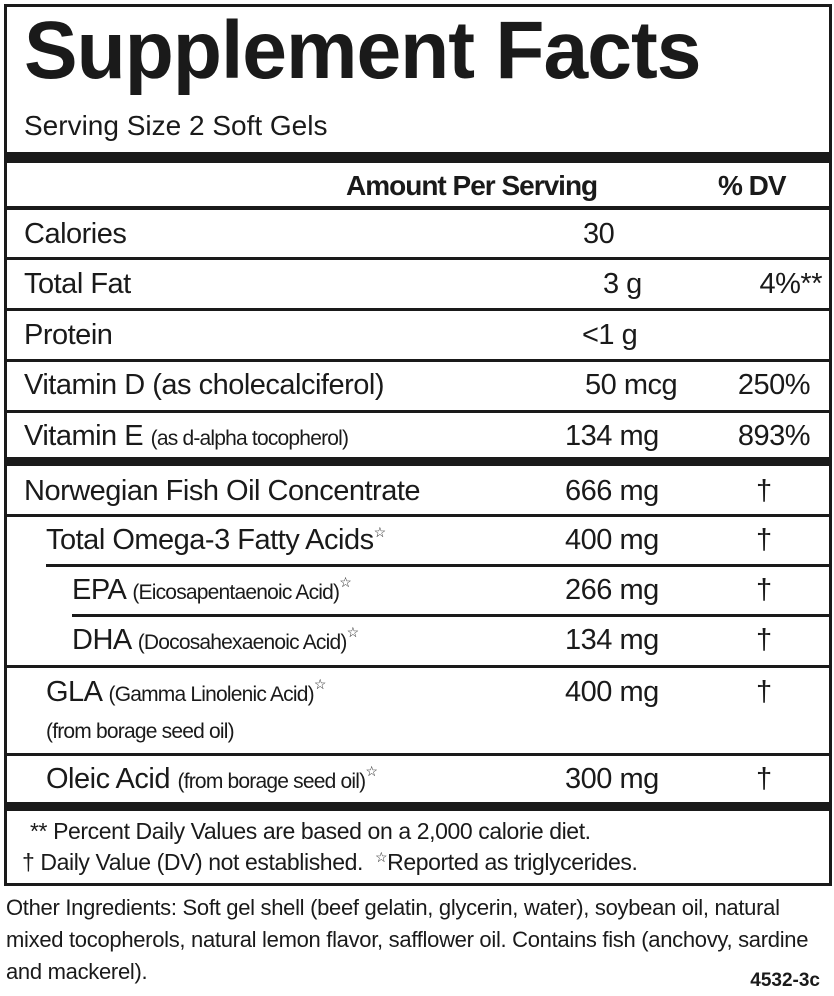 This screenshot has height=996, width=834. What do you see at coordinates (622, 284) in the screenshot?
I see `nutrient-amount: 3 g` at bounding box center [622, 284].